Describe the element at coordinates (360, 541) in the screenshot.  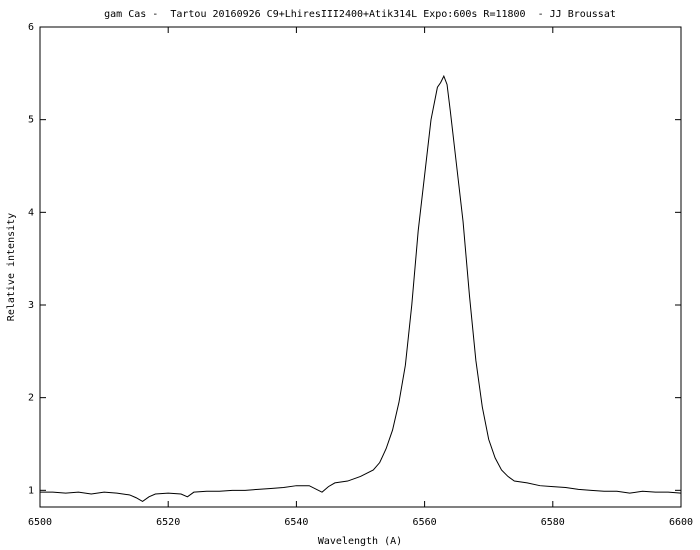
I see `x-axis-label: Wavelength (A)` at that location.